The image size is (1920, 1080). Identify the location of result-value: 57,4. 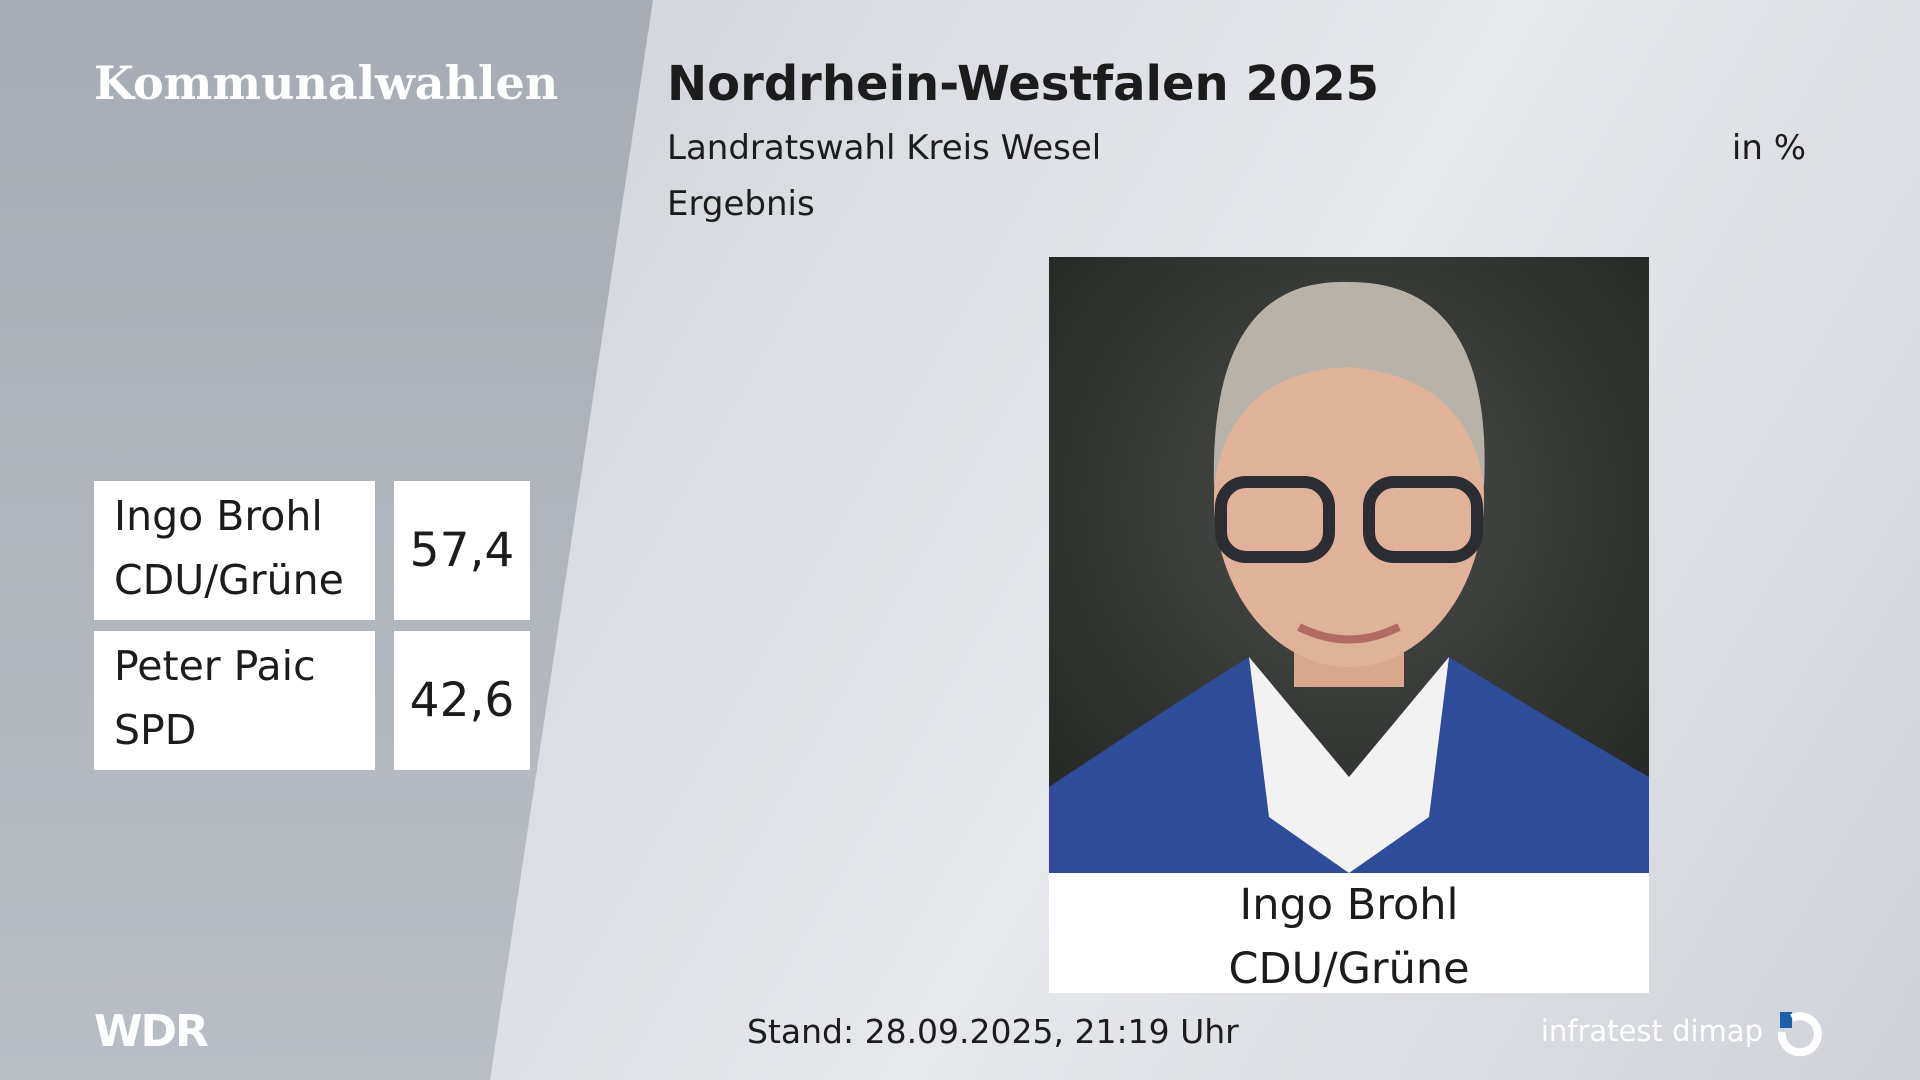
(462, 550).